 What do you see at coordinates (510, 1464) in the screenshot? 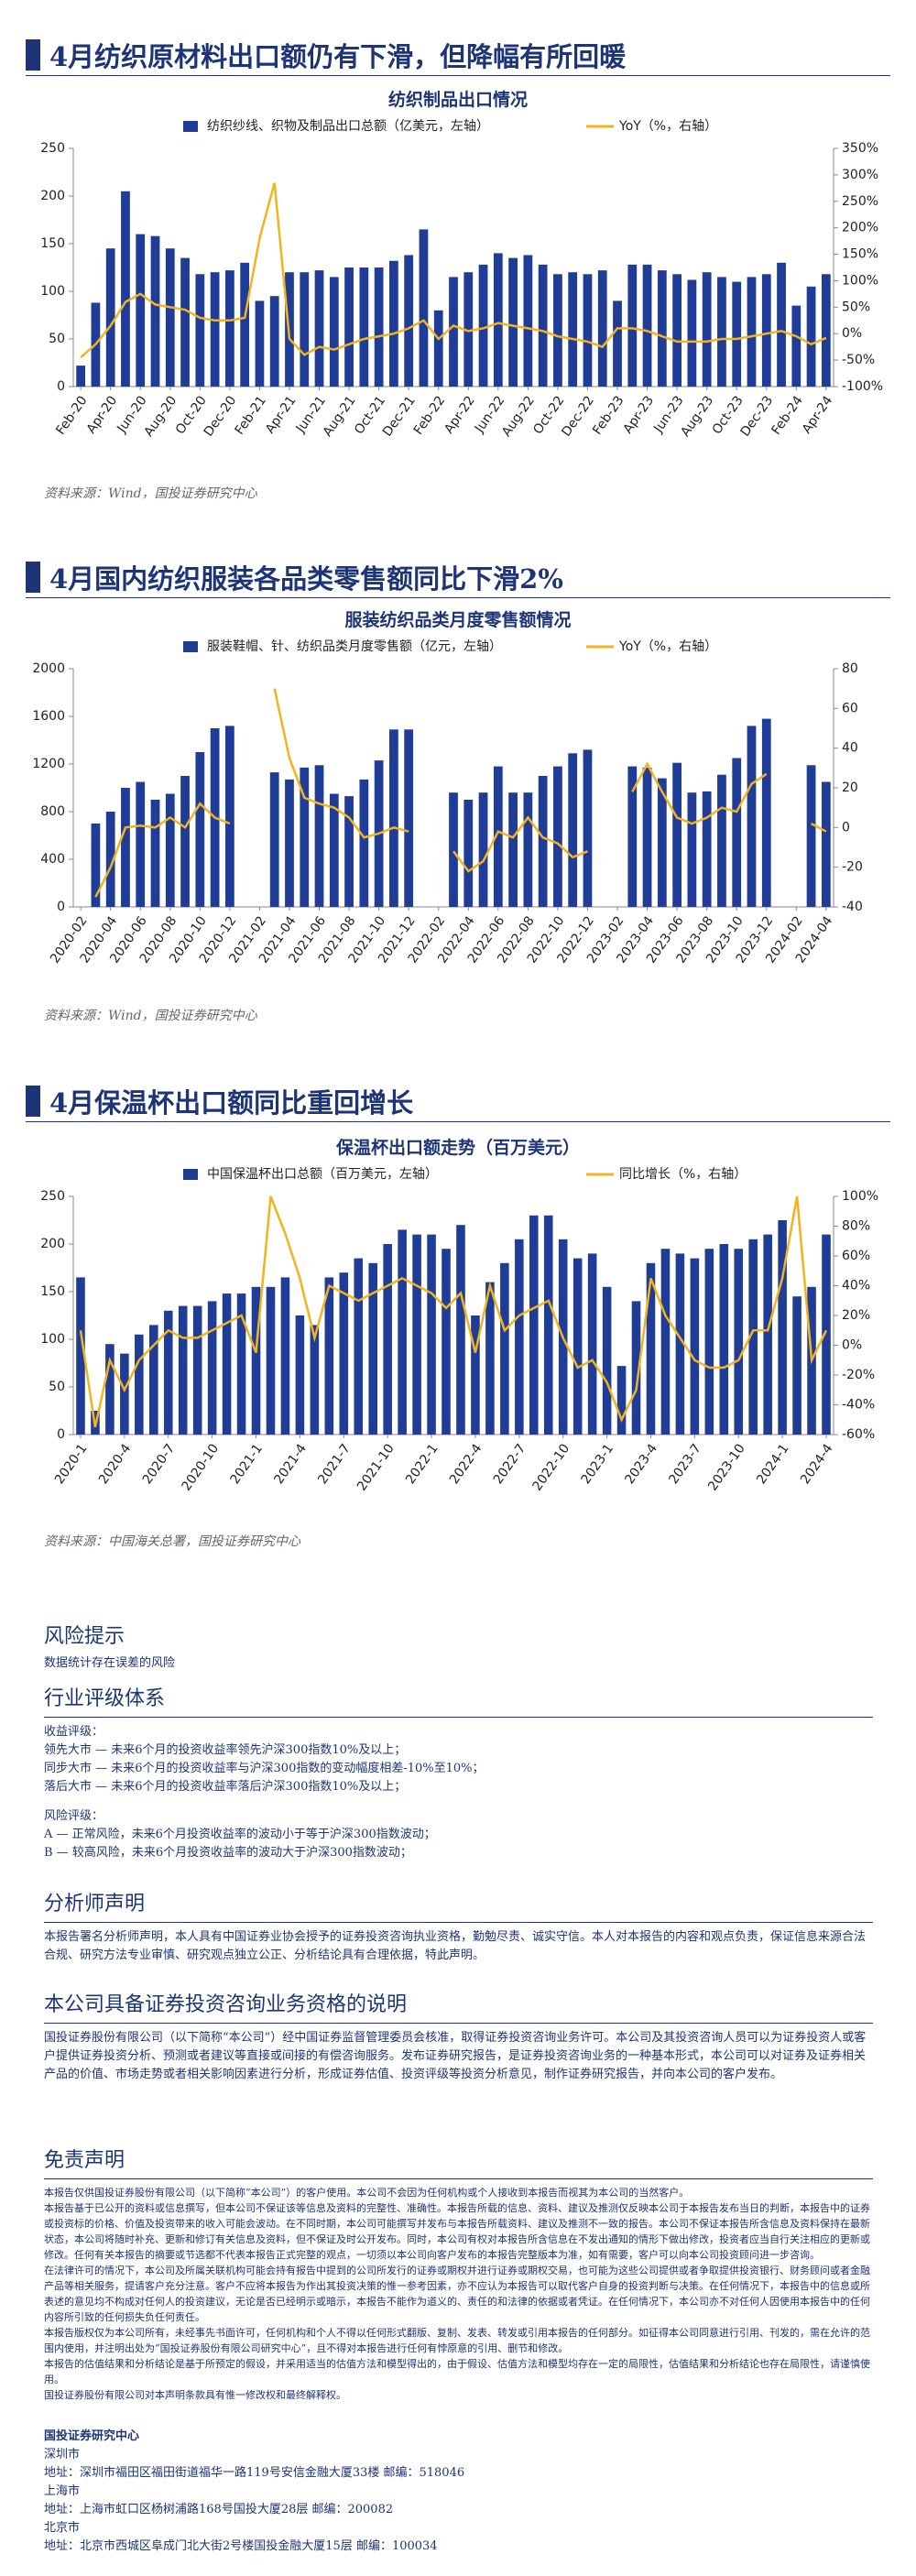
I see `x-tick-label: 2022-7` at bounding box center [510, 1464].